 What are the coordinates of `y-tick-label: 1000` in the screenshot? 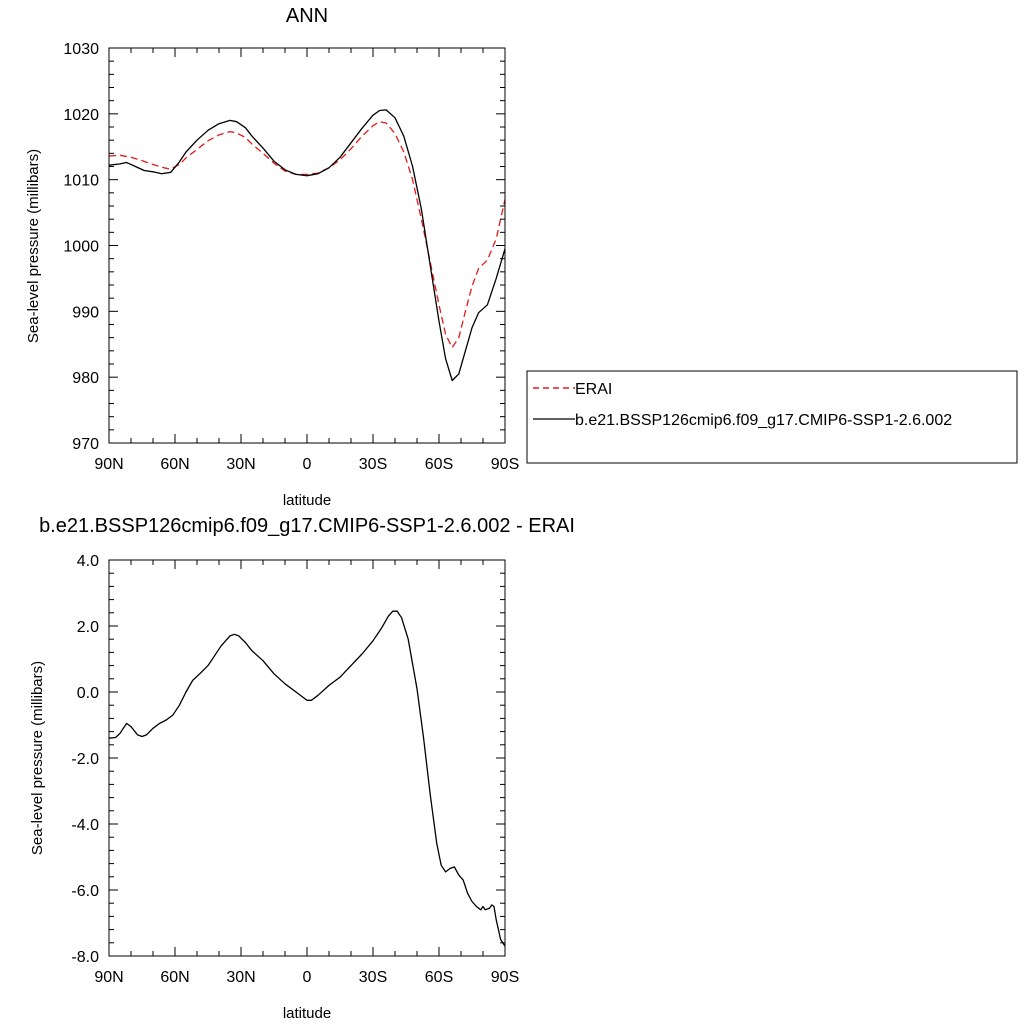 It's located at (81, 247).